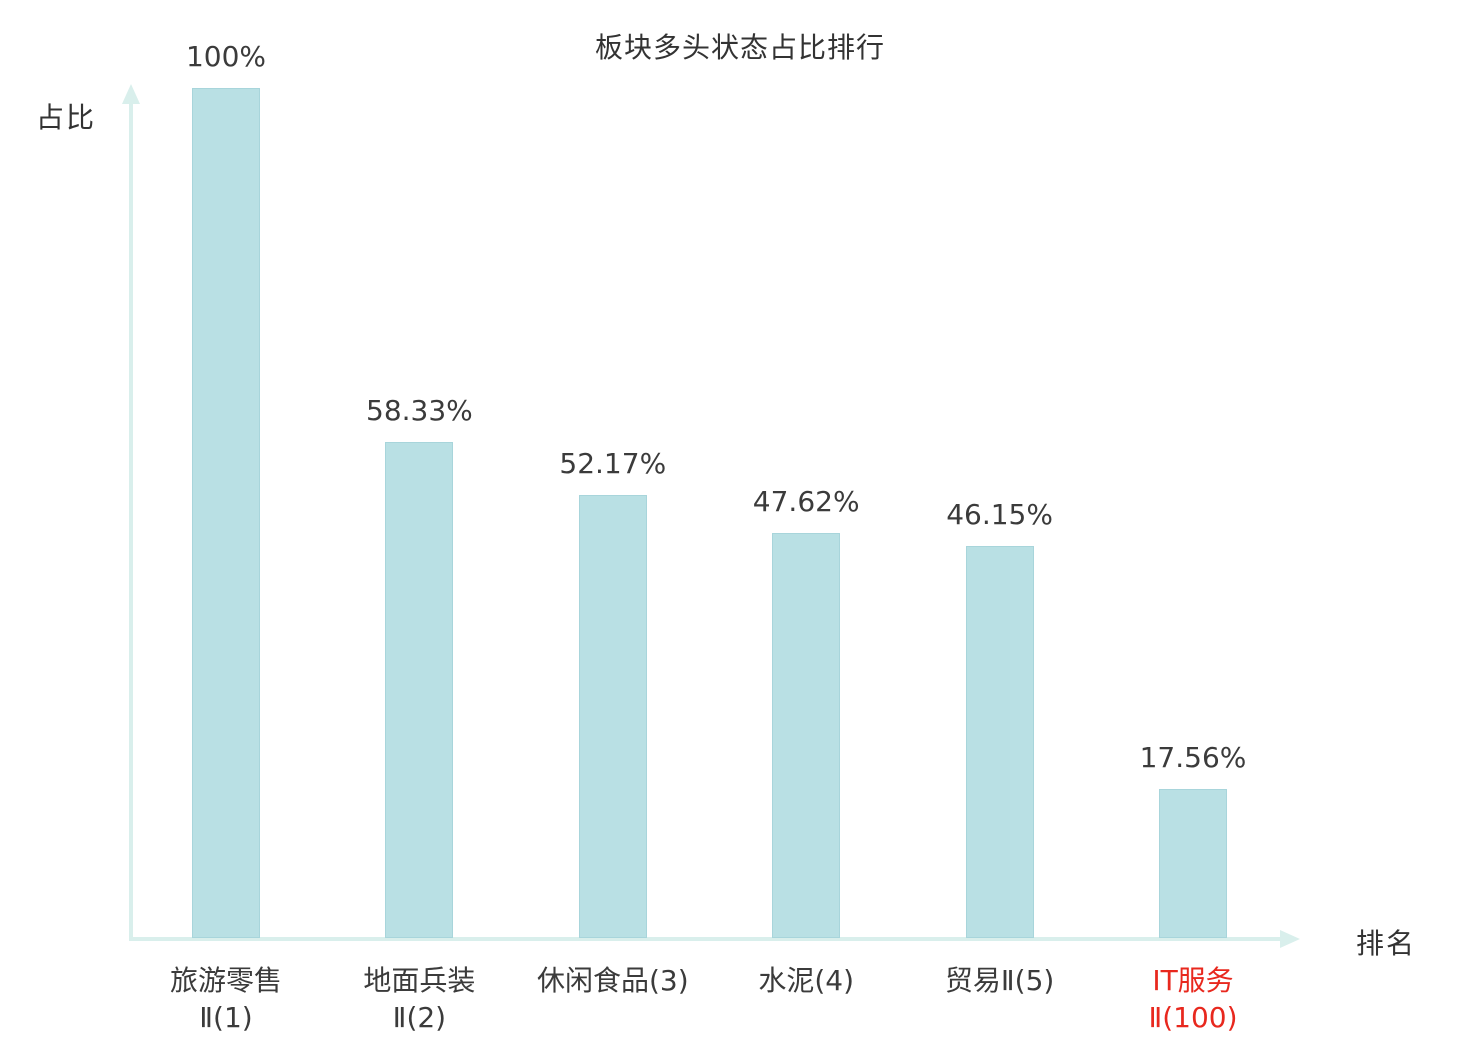 This screenshot has width=1480, height=1040. What do you see at coordinates (806, 502) in the screenshot?
I see `bar-value-label: 47.62%` at bounding box center [806, 502].